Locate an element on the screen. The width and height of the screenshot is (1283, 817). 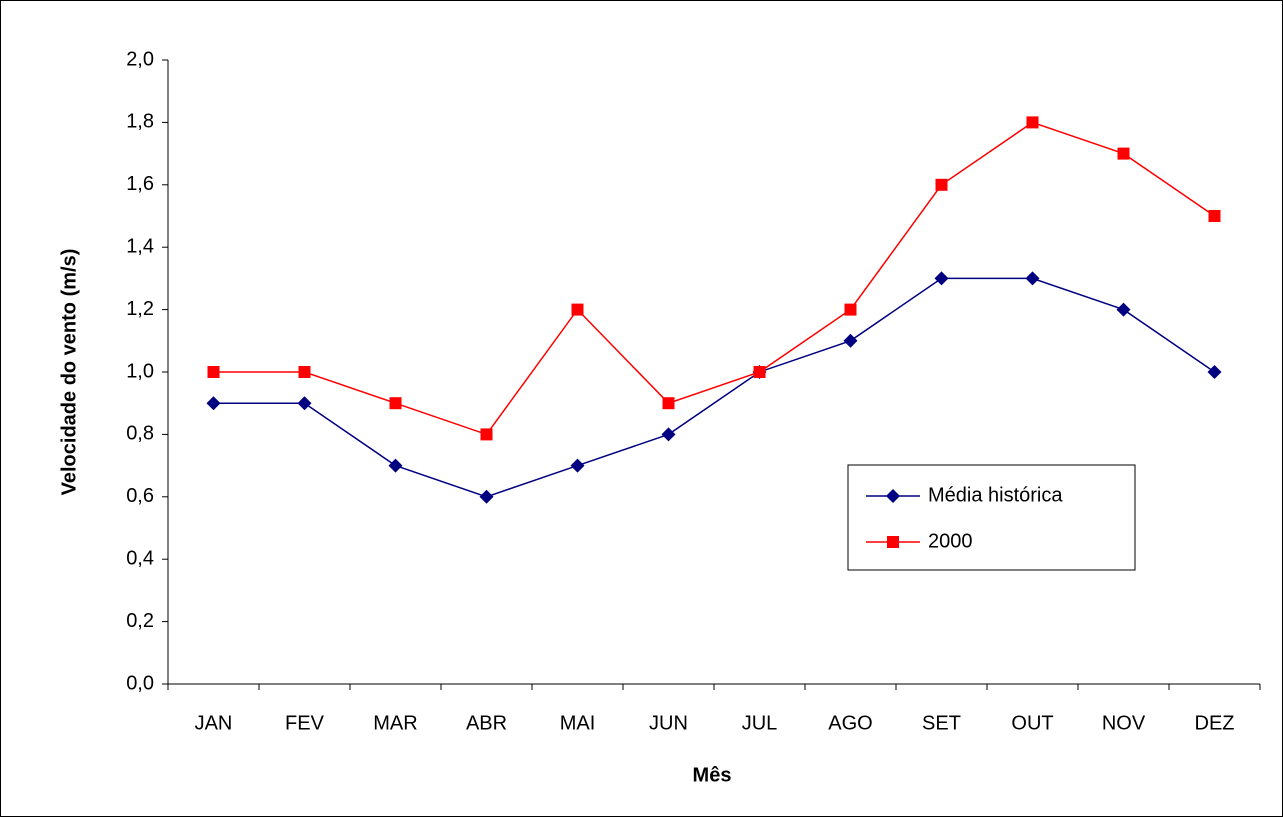
y-tick-label: 0,2 is located at coordinates (140, 621).